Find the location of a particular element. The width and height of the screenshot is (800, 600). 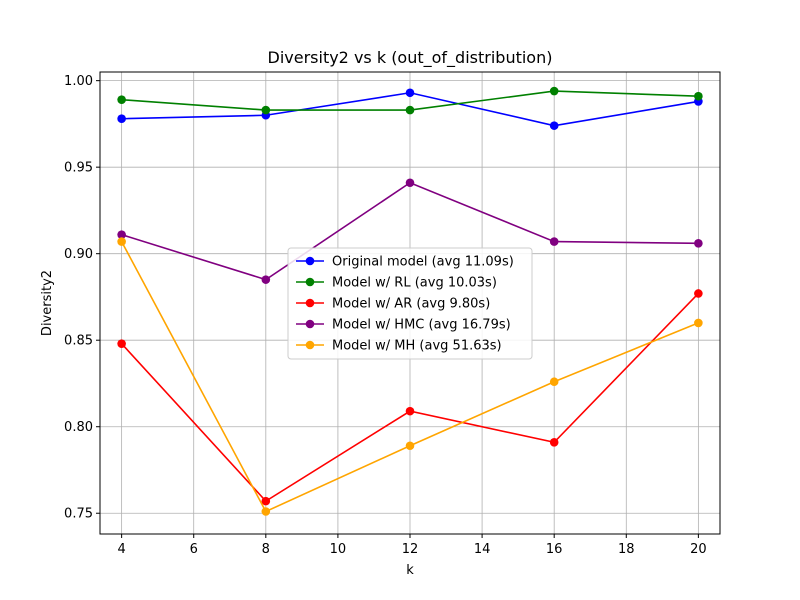

x-tick-label: 18 is located at coordinates (626, 549).